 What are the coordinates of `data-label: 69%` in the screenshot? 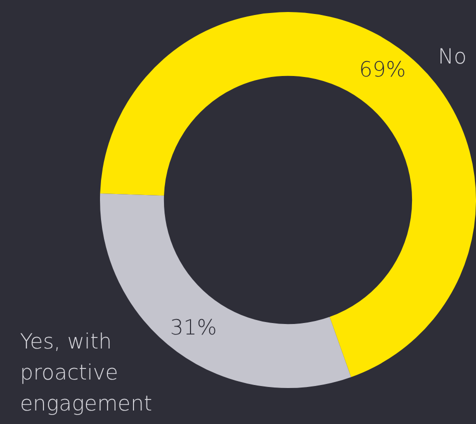 It's located at (382, 69).